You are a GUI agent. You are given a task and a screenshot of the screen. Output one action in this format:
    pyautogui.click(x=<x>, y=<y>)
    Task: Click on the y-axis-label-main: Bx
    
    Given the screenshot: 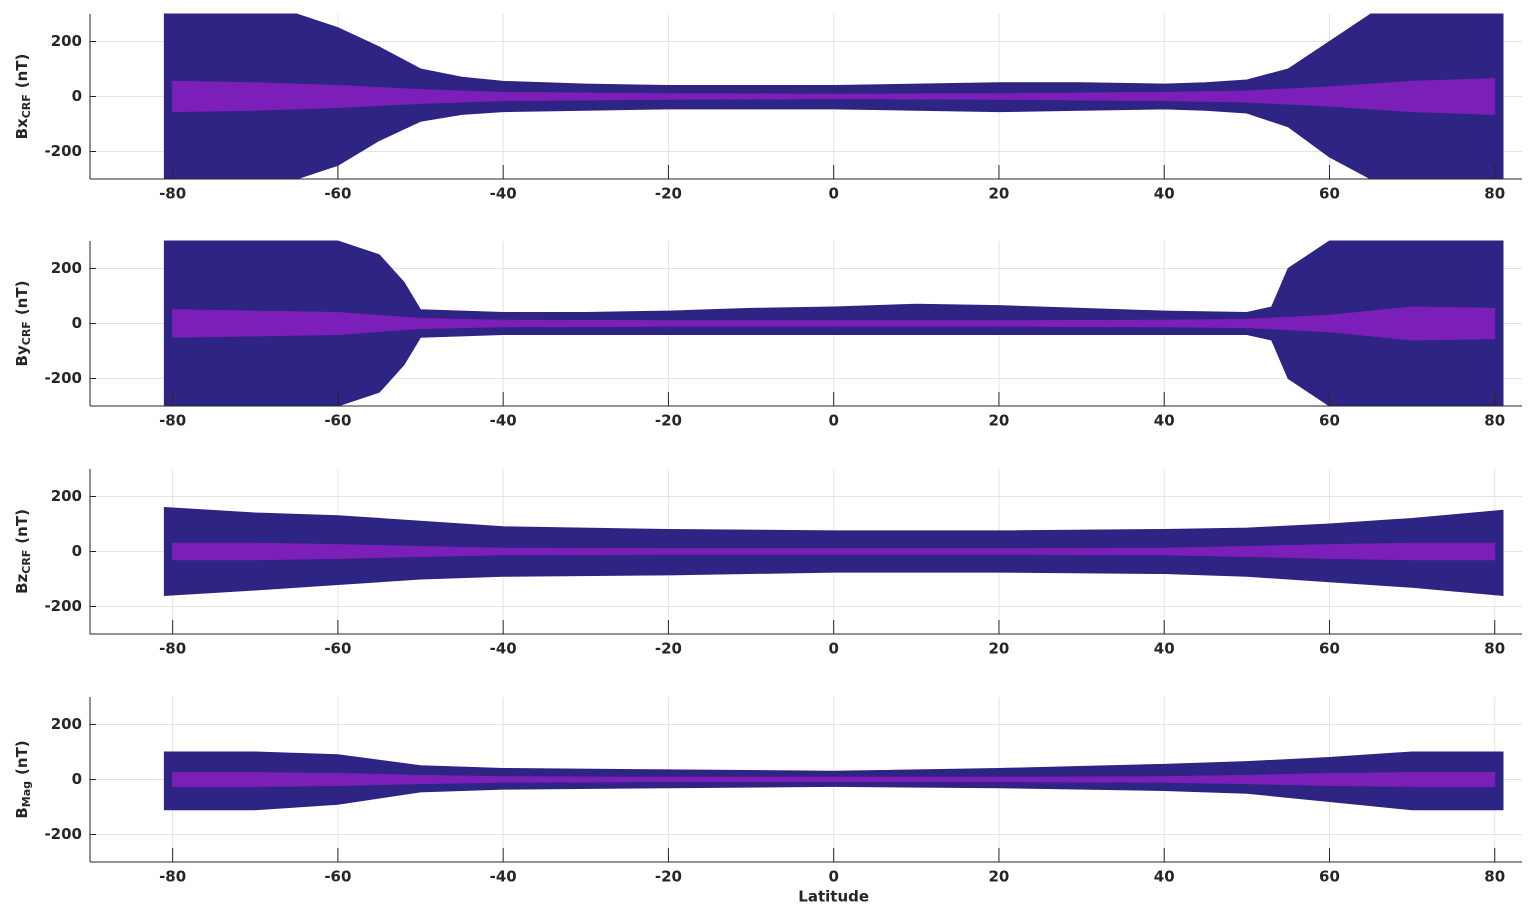 What is the action you would take?
    pyautogui.click(x=22, y=128)
    